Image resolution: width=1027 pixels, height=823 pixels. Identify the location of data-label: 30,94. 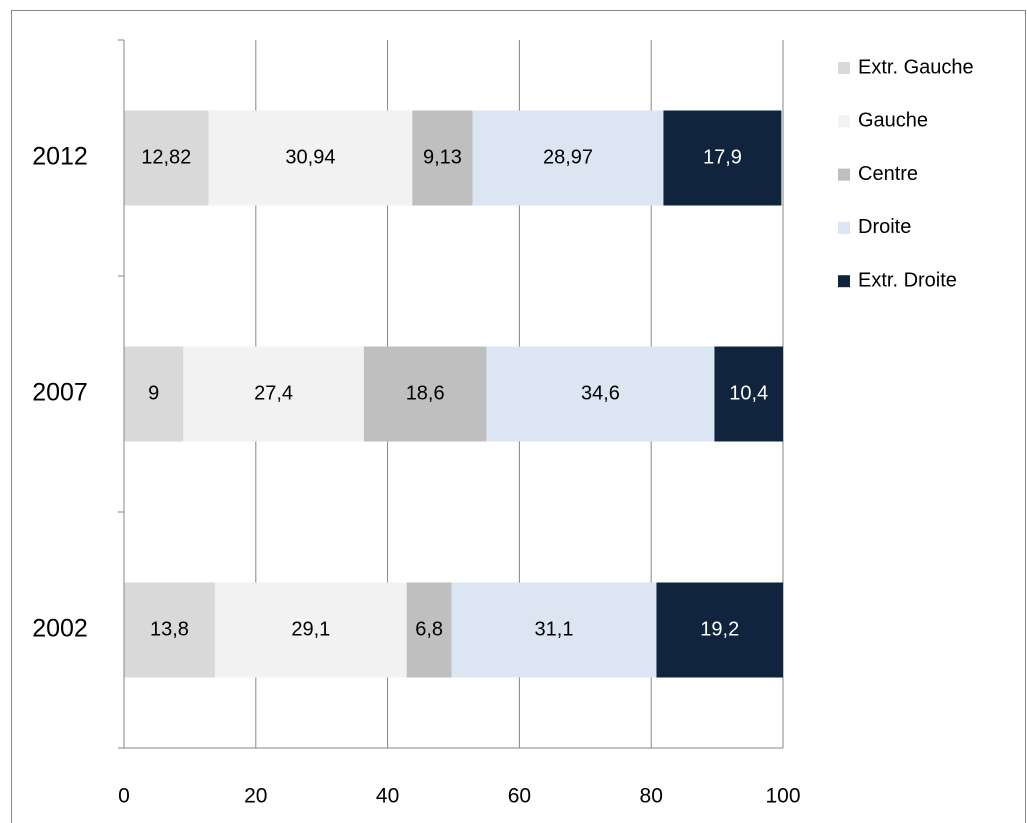
(310, 157).